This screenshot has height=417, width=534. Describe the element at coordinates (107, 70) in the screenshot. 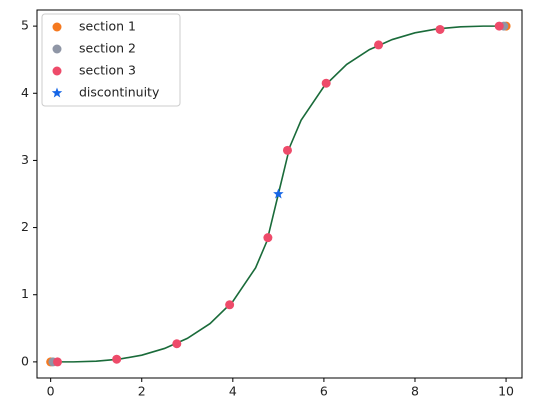

I see `legend-label: section 3` at that location.